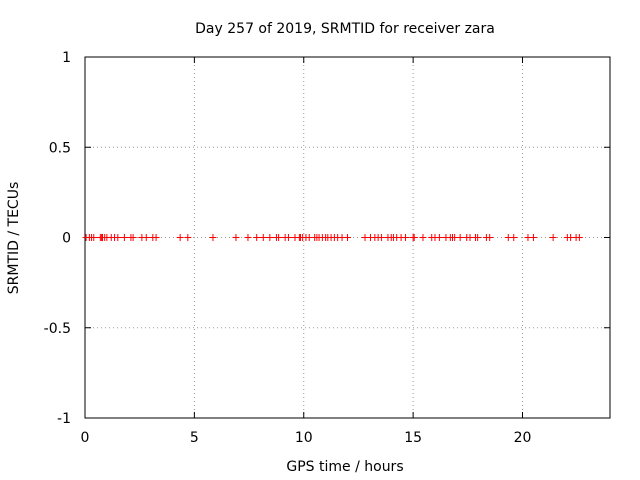  I want to click on y-tick-label: -0.5, so click(57, 329).